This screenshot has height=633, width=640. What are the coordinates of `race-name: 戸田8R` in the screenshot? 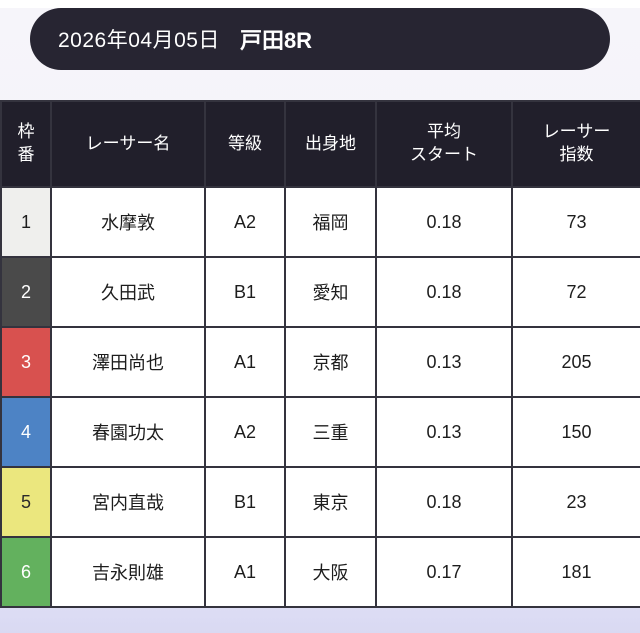 It's located at (276, 40).